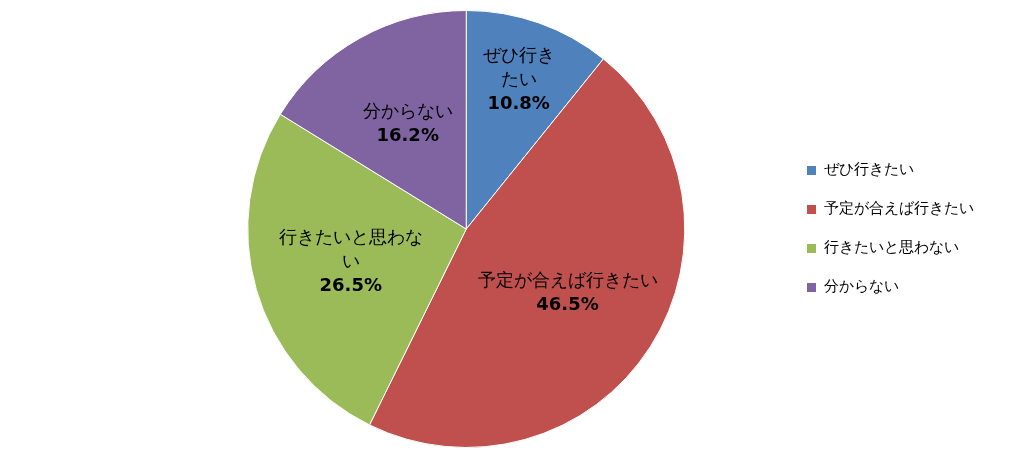 The image size is (1024, 458). What do you see at coordinates (407, 134) in the screenshot?
I see `data-label: 16.2%` at bounding box center [407, 134].